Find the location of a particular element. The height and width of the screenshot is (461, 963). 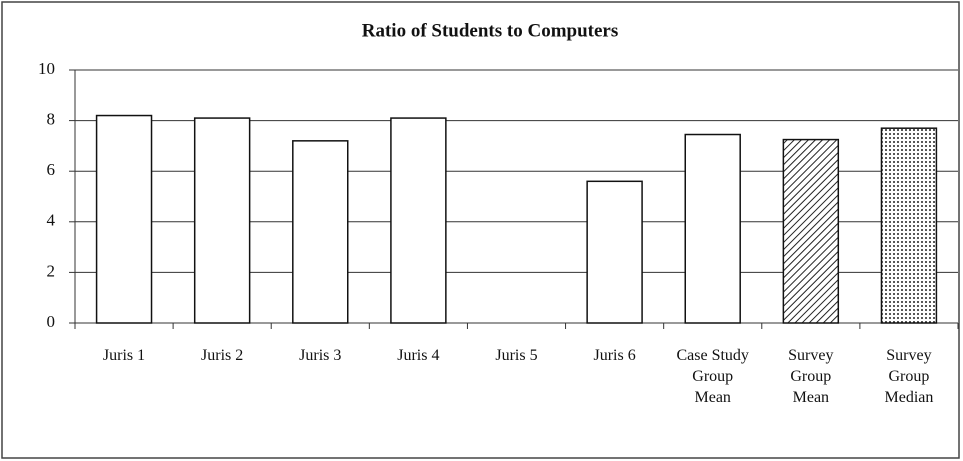

x-tick-label: Juris 4 is located at coordinates (418, 355).